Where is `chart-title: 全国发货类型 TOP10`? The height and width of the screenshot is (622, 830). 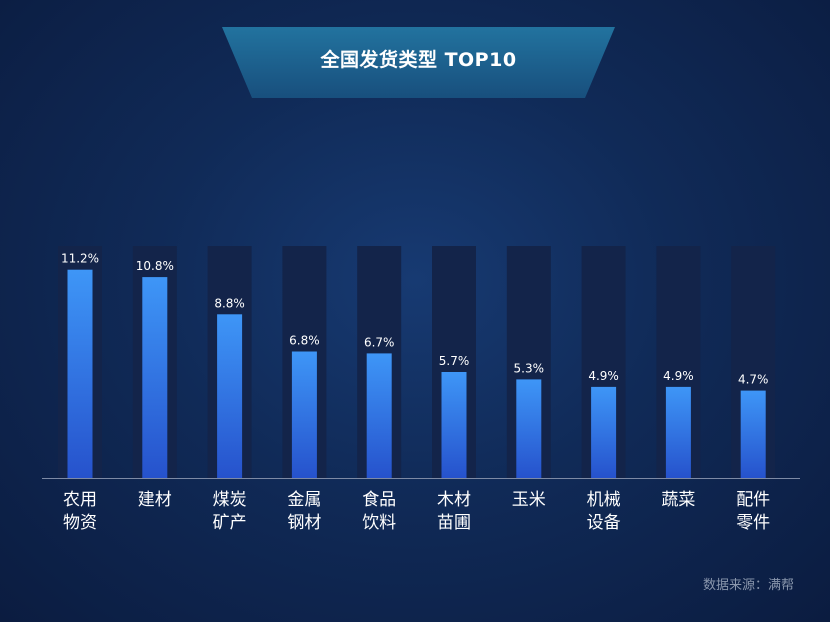 chart-title: 全国发货类型 TOP10 is located at coordinates (418, 60).